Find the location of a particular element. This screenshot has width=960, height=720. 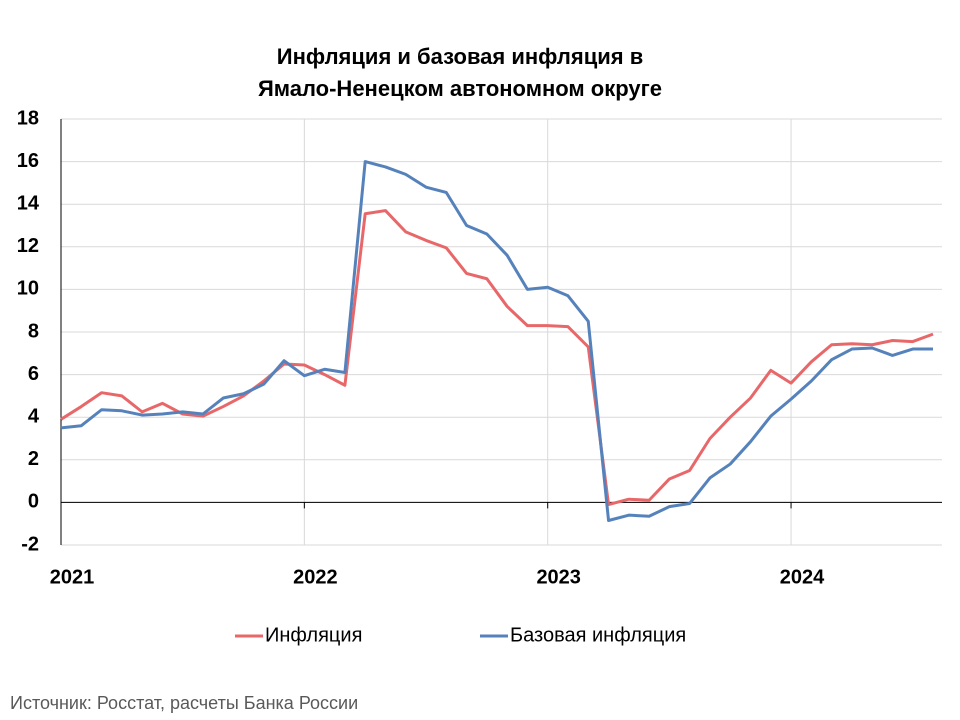

y-tick-label: 6 is located at coordinates (33, 374).